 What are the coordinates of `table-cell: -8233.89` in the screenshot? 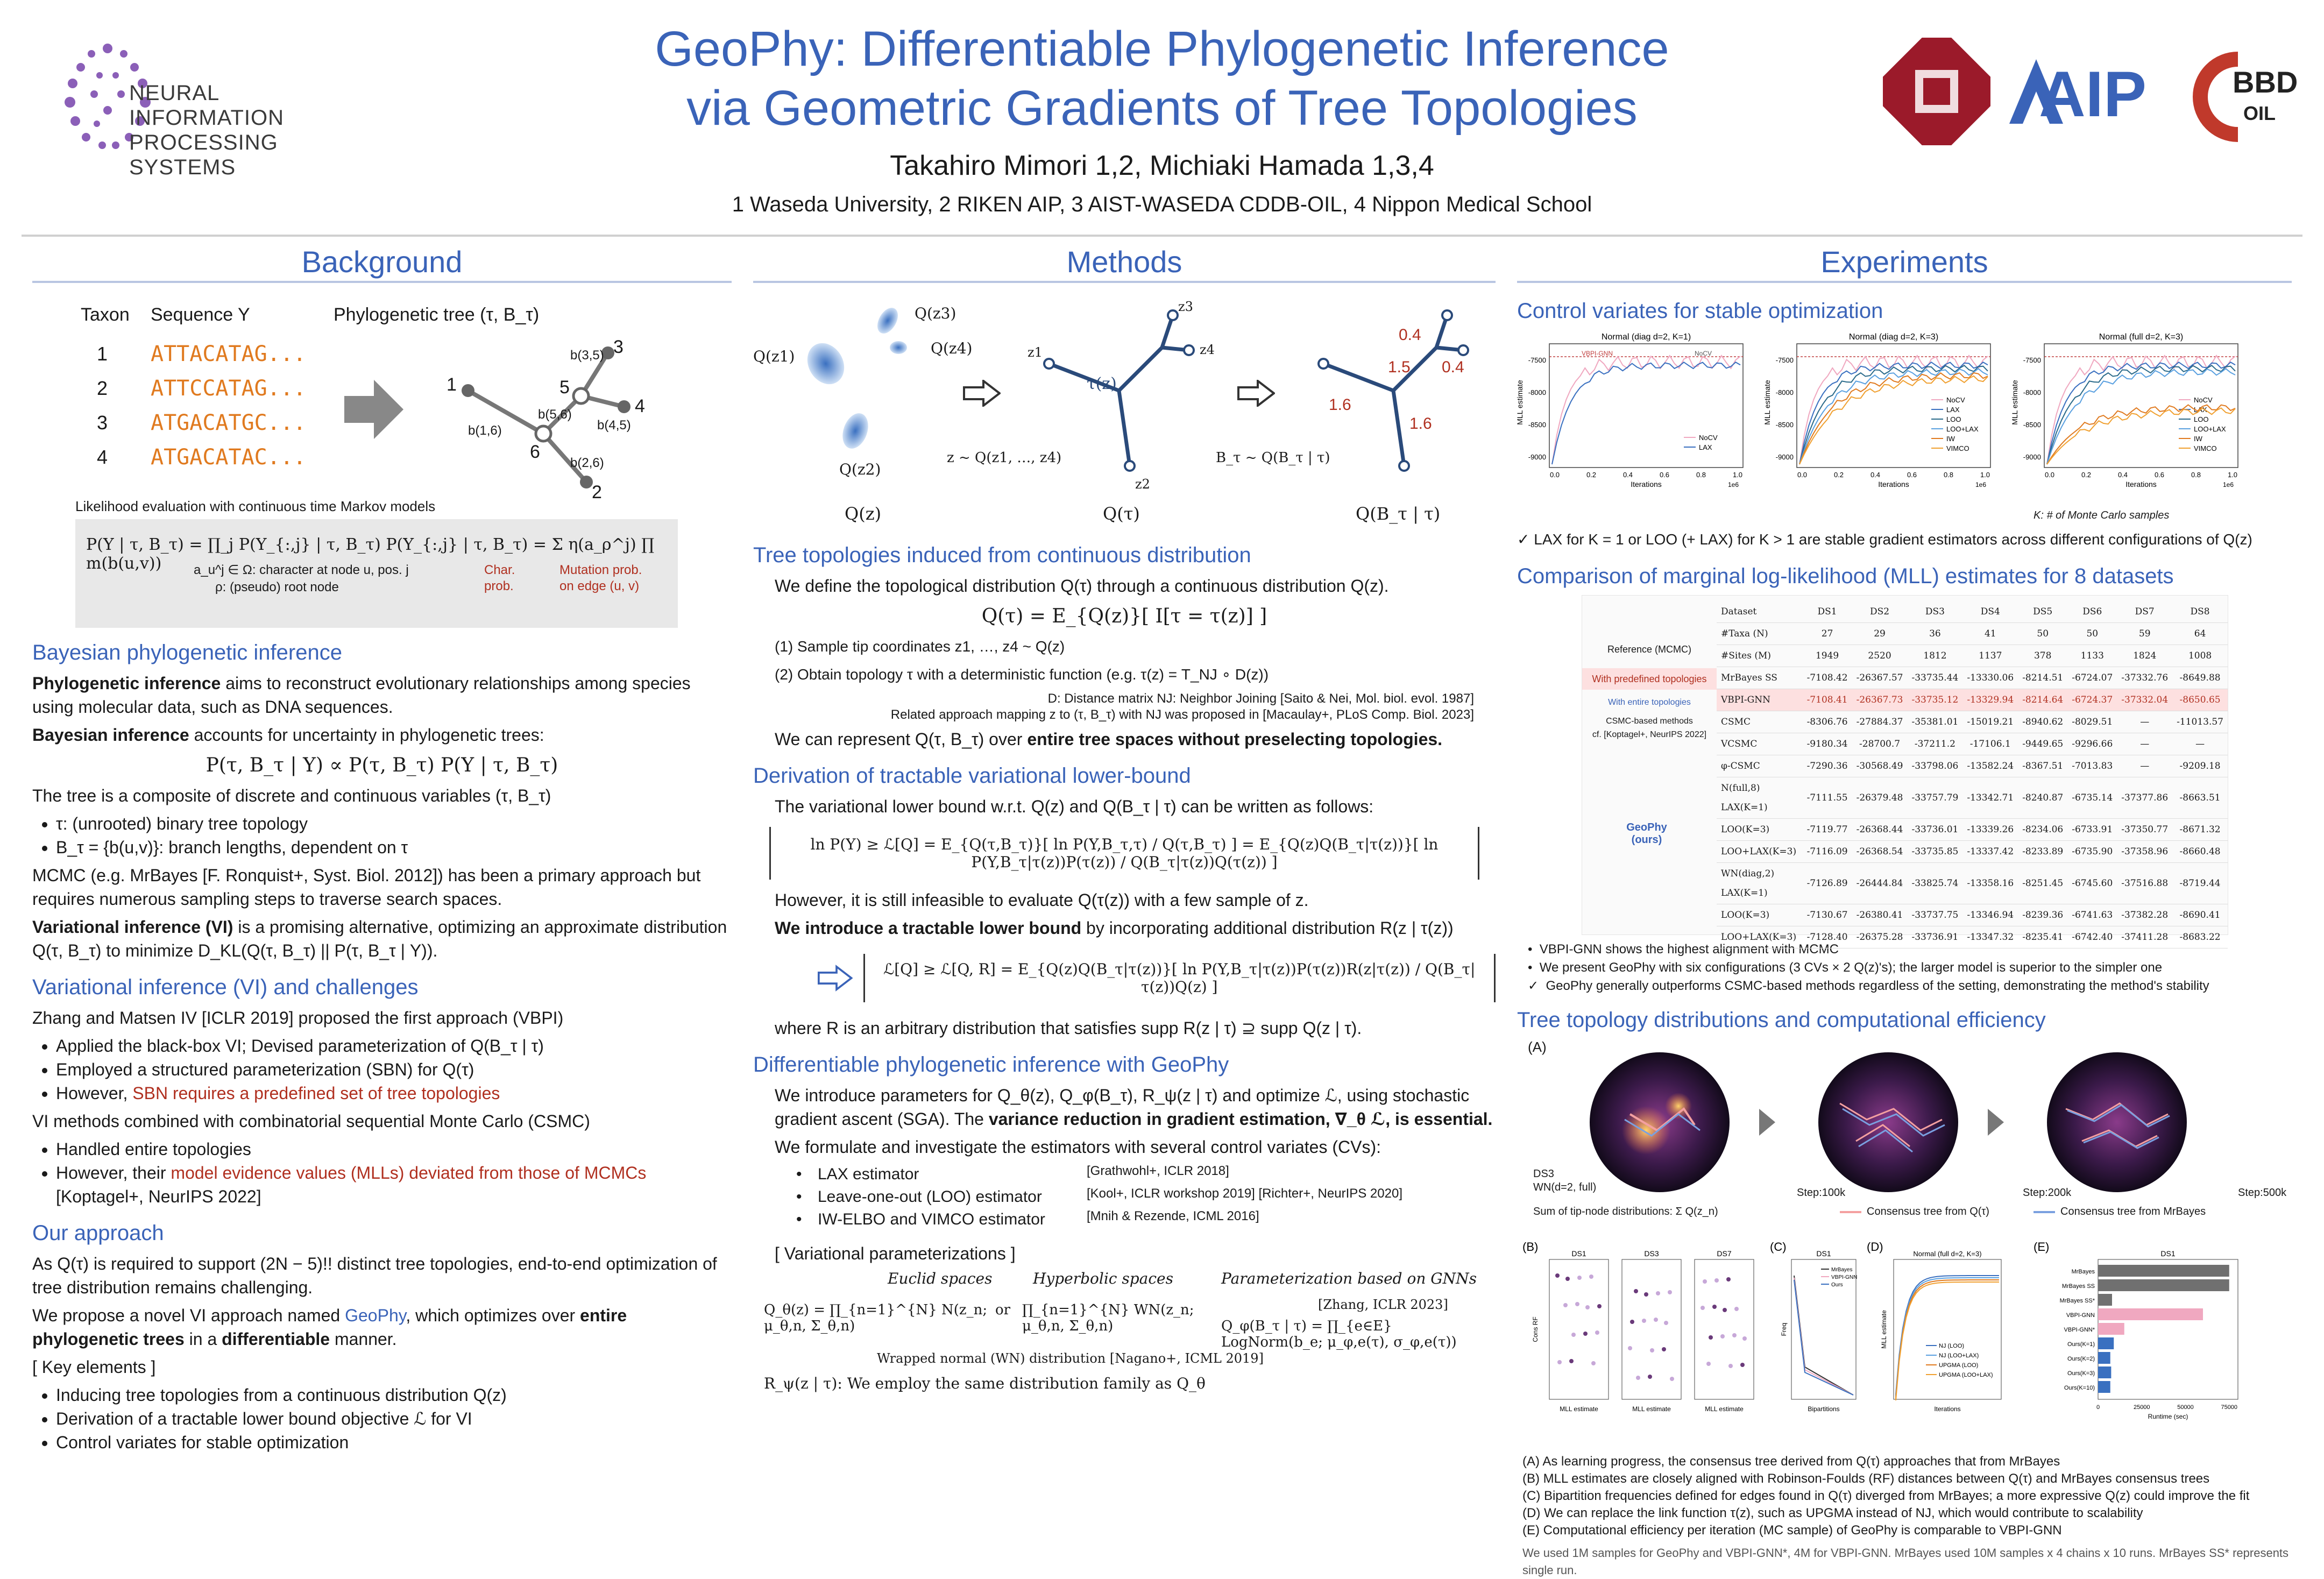 It's located at (2043, 852).